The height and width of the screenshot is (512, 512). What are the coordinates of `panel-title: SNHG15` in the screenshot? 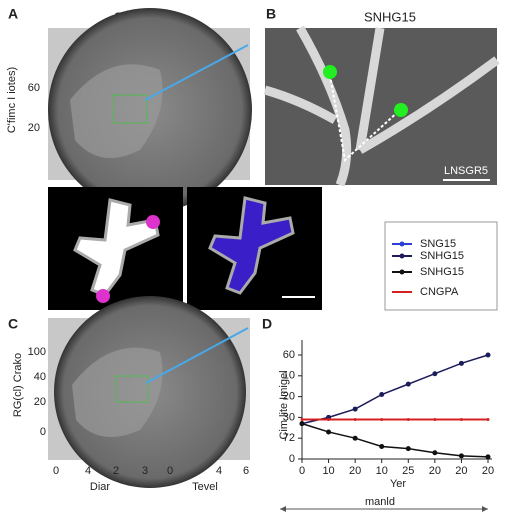 It's located at (390, 16).